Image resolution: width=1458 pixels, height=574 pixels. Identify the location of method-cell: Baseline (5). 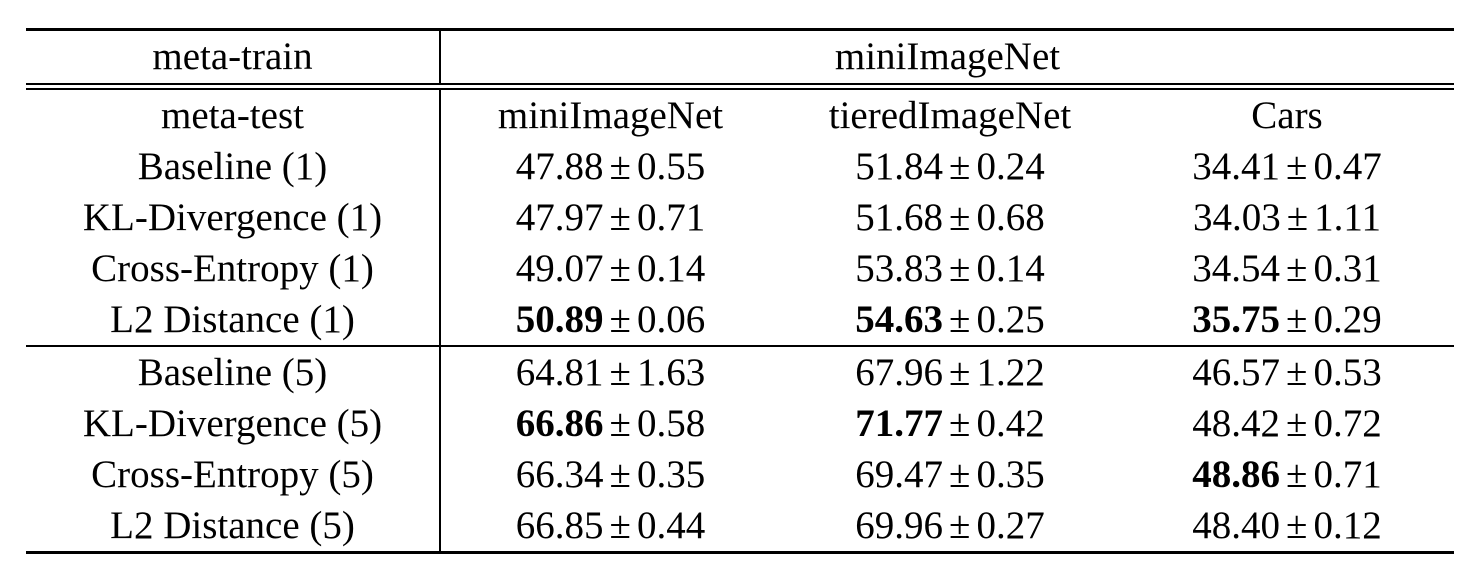
(233, 371).